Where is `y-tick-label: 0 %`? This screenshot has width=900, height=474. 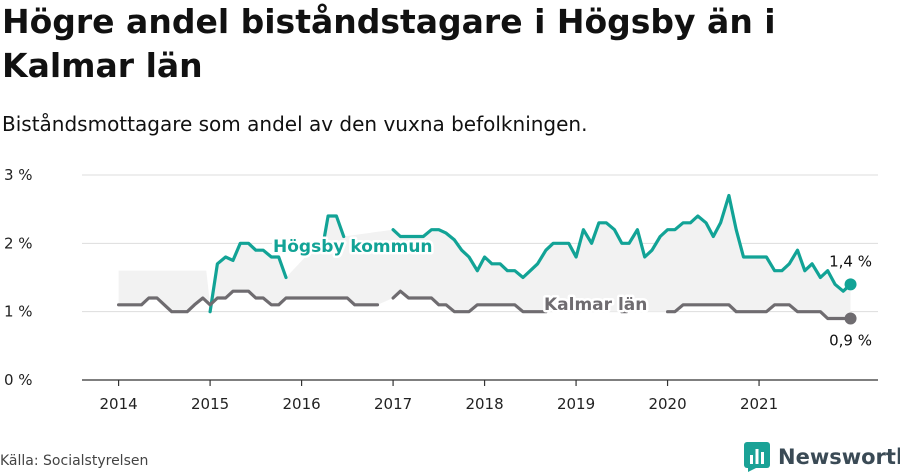 y-tick-label: 0 % is located at coordinates (18, 380).